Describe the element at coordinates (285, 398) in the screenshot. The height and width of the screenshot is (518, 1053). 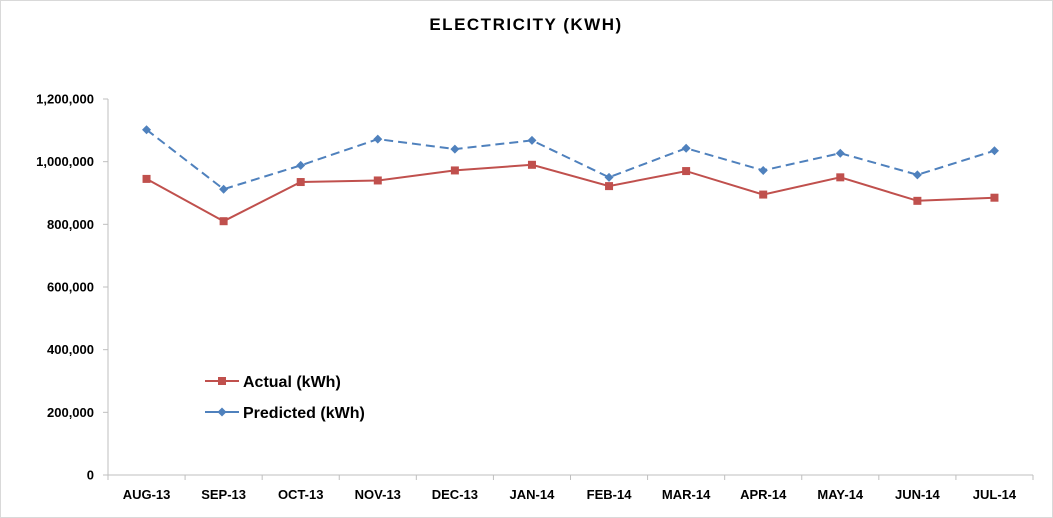
I see `legend: Actual (kWh) Predicted (kWh)` at that location.